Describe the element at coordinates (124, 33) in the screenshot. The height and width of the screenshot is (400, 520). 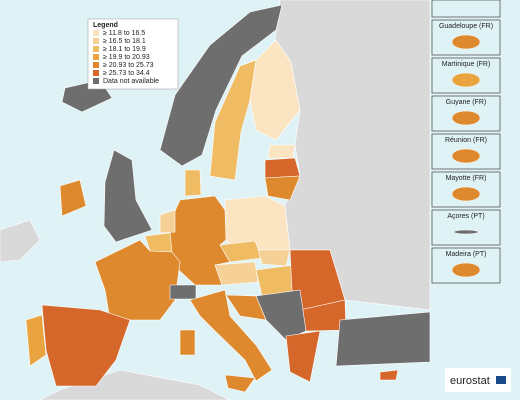
I see `legend-label: ≥ 11.8 to 16.5` at that location.